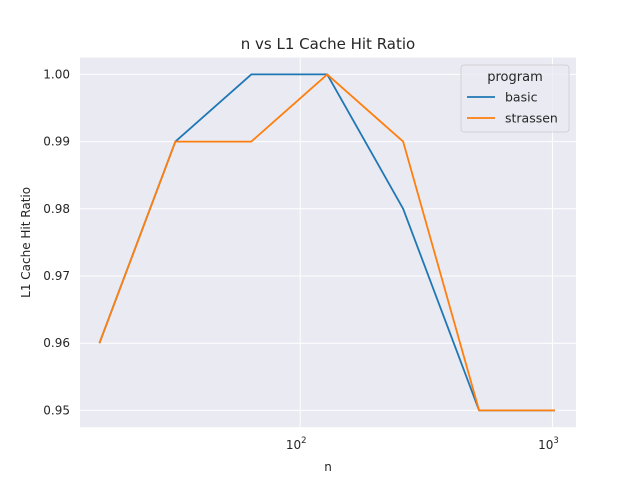  Describe the element at coordinates (56, 343) in the screenshot. I see `y-tick-label: 0.96` at that location.